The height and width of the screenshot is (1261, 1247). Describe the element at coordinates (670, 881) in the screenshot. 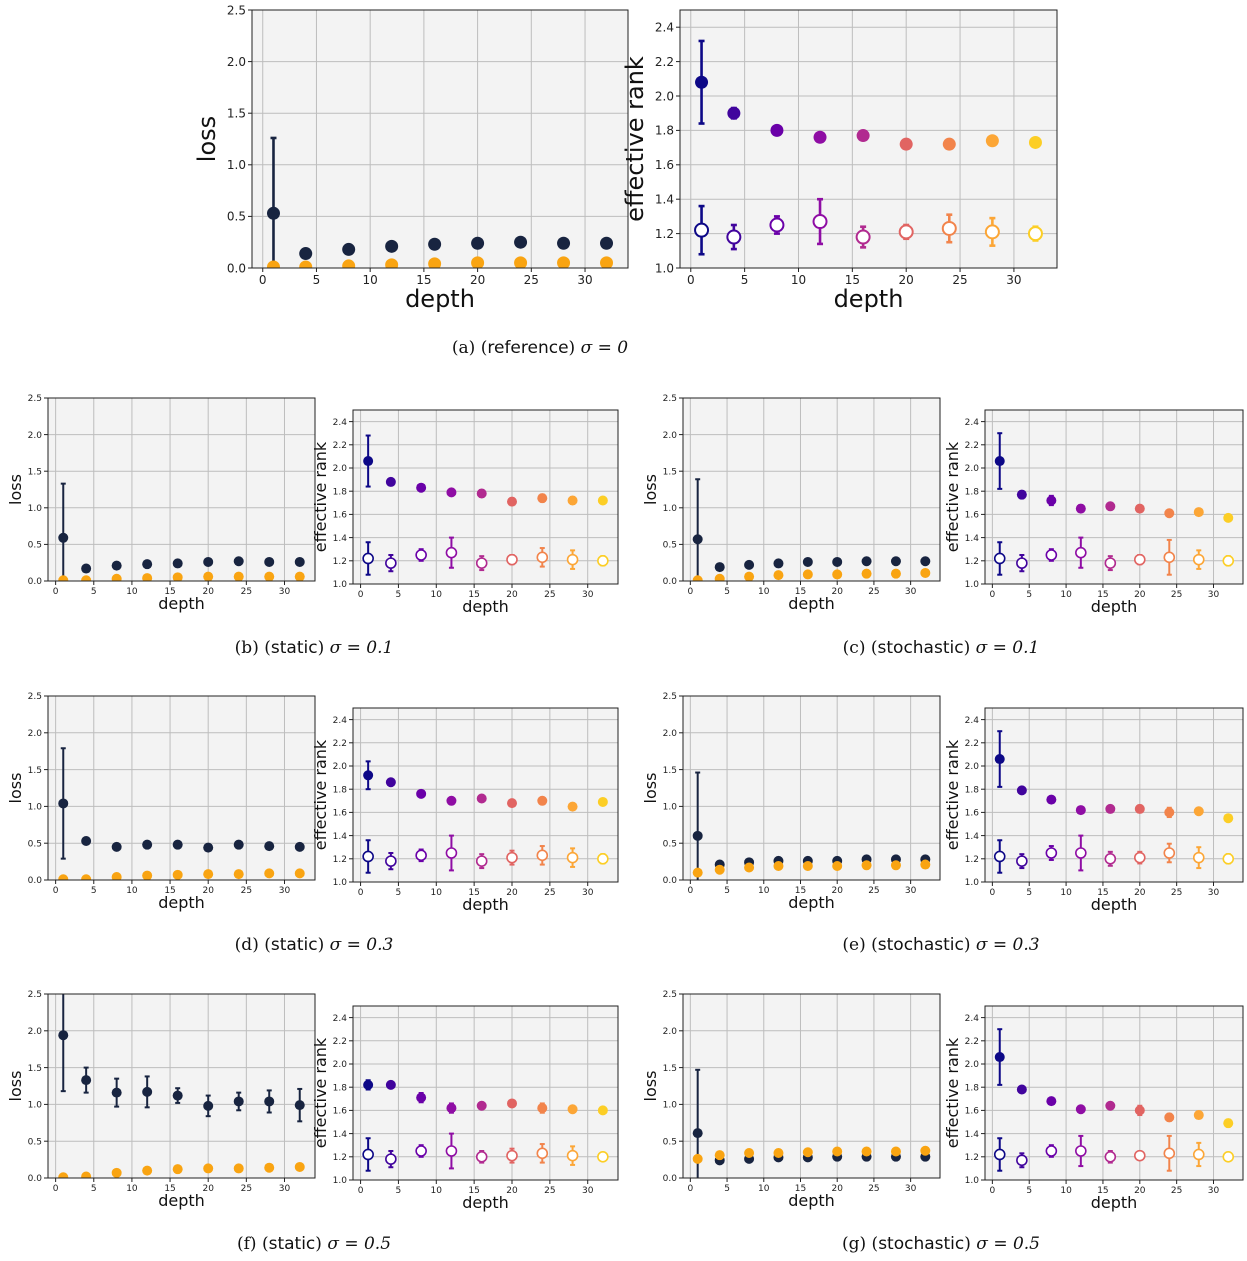

I see `y-tick-label: 0.0` at that location.